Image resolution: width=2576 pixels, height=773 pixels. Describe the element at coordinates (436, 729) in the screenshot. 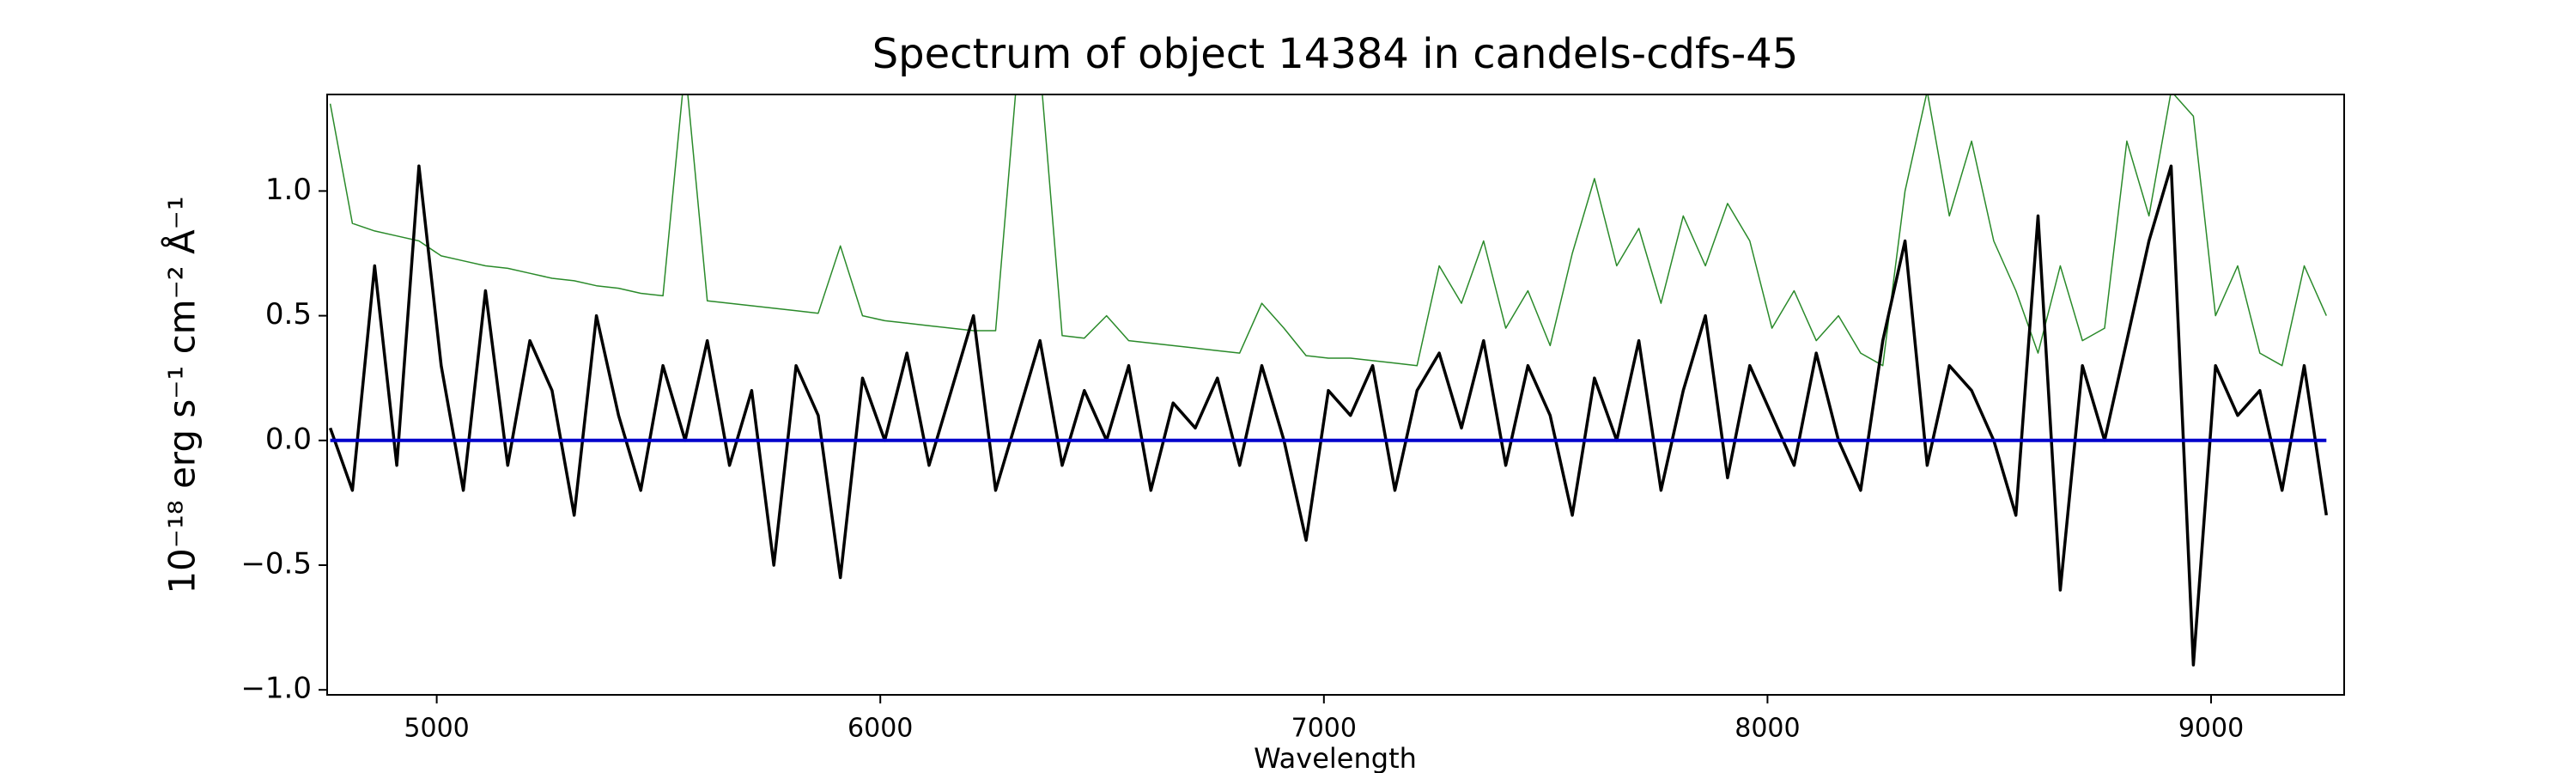

I see `x-tick-label: 5000` at that location.